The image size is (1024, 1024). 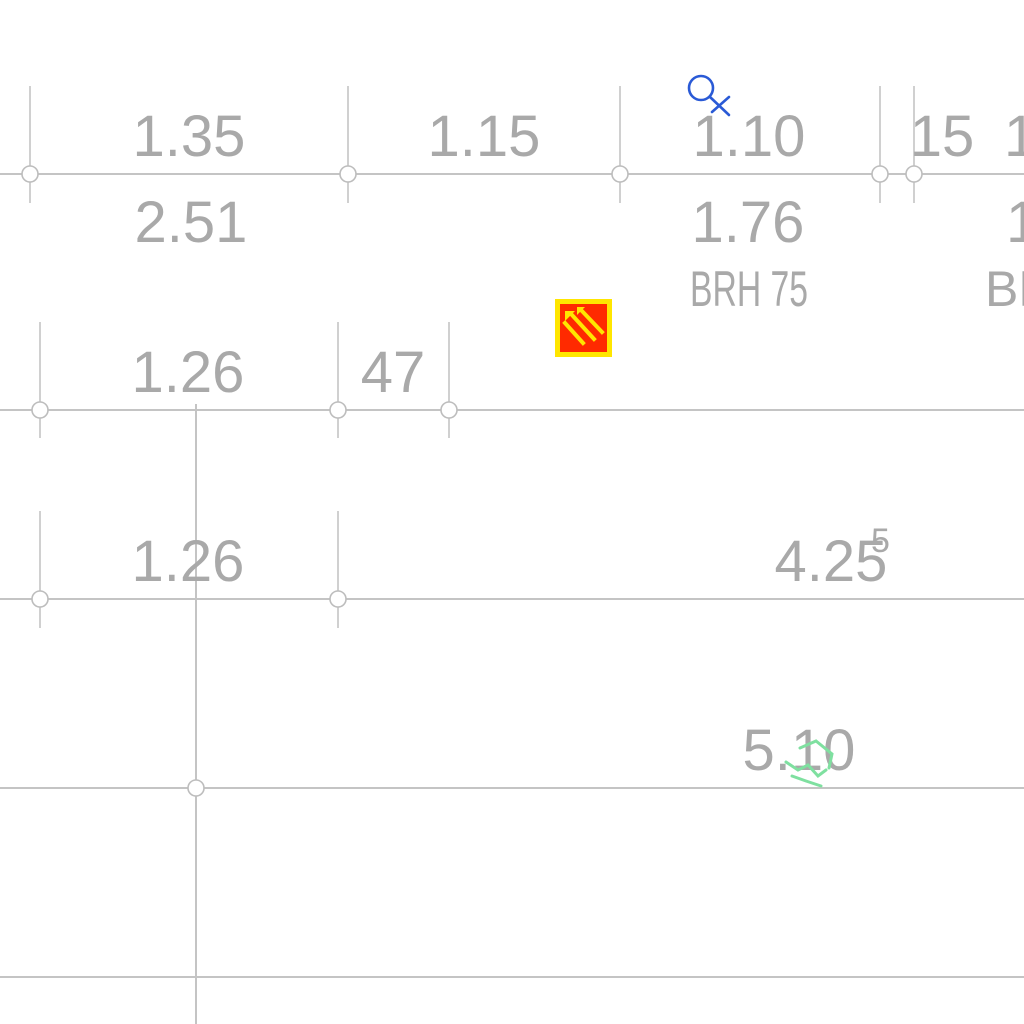 What do you see at coordinates (749, 136) in the screenshot?
I see `dim-row1-3: 1.10` at bounding box center [749, 136].